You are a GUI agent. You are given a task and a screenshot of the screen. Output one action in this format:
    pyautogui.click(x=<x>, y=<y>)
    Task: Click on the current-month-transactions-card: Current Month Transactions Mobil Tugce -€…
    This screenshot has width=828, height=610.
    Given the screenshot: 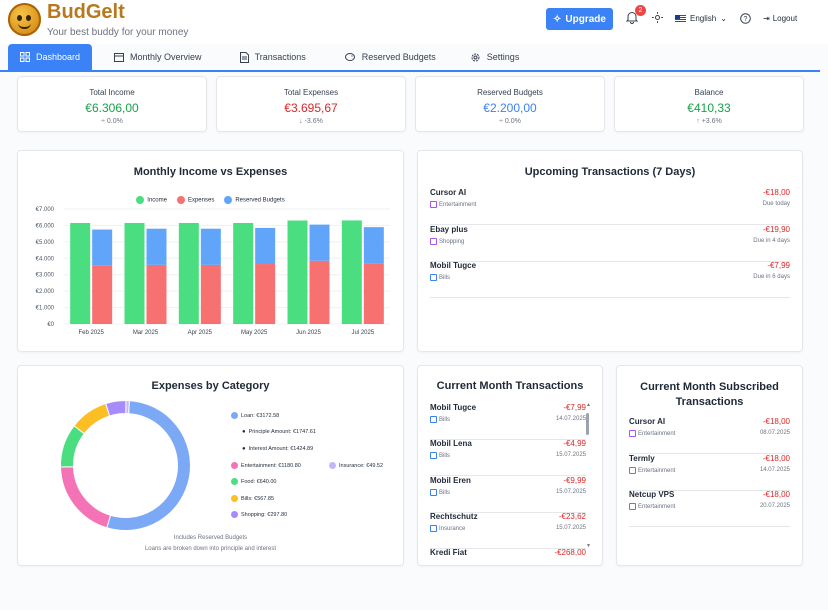 What is the action you would take?
    pyautogui.click(x=510, y=465)
    